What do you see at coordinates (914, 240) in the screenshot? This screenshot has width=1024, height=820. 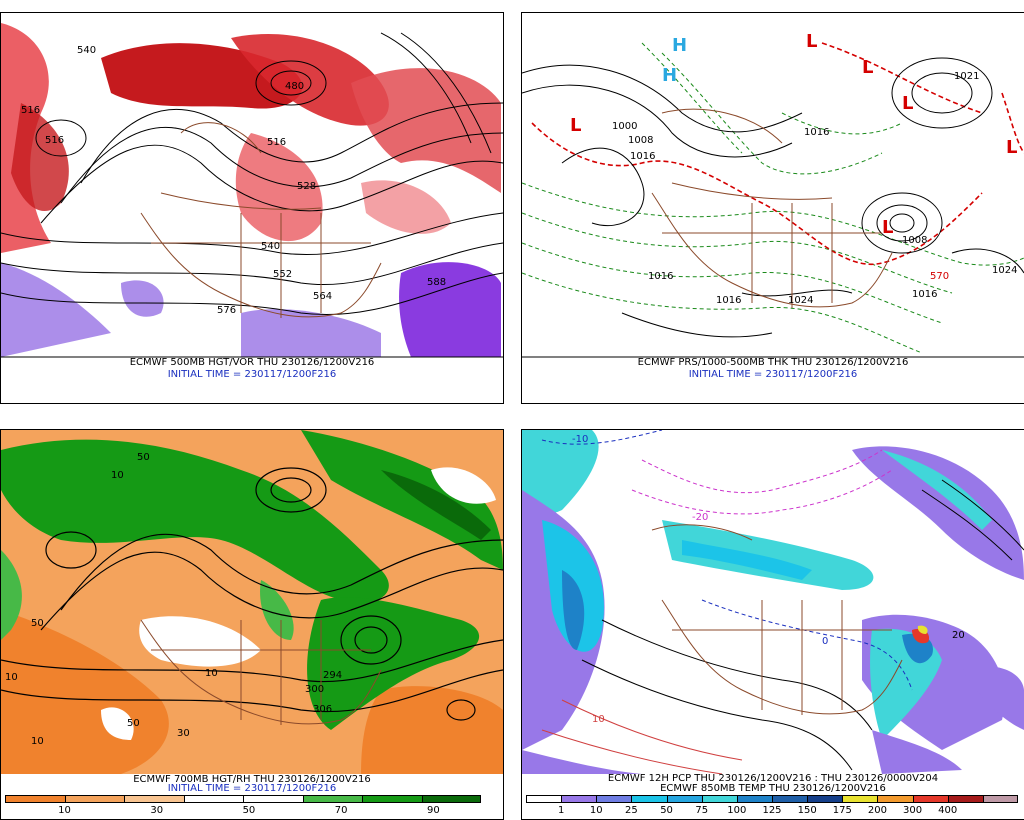 I see `isobar-label: 1008` at bounding box center [914, 240].